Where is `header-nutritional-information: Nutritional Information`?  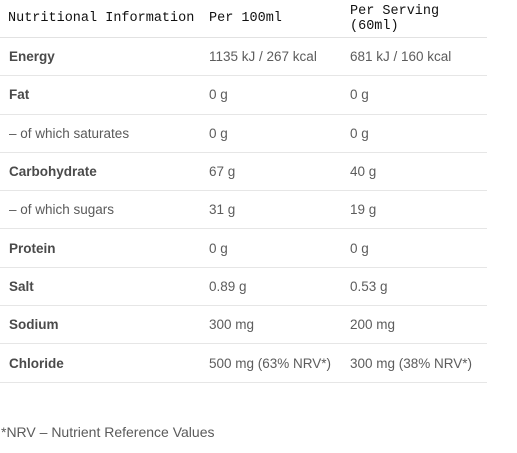 header-nutritional-information: Nutritional Information is located at coordinates (104, 19).